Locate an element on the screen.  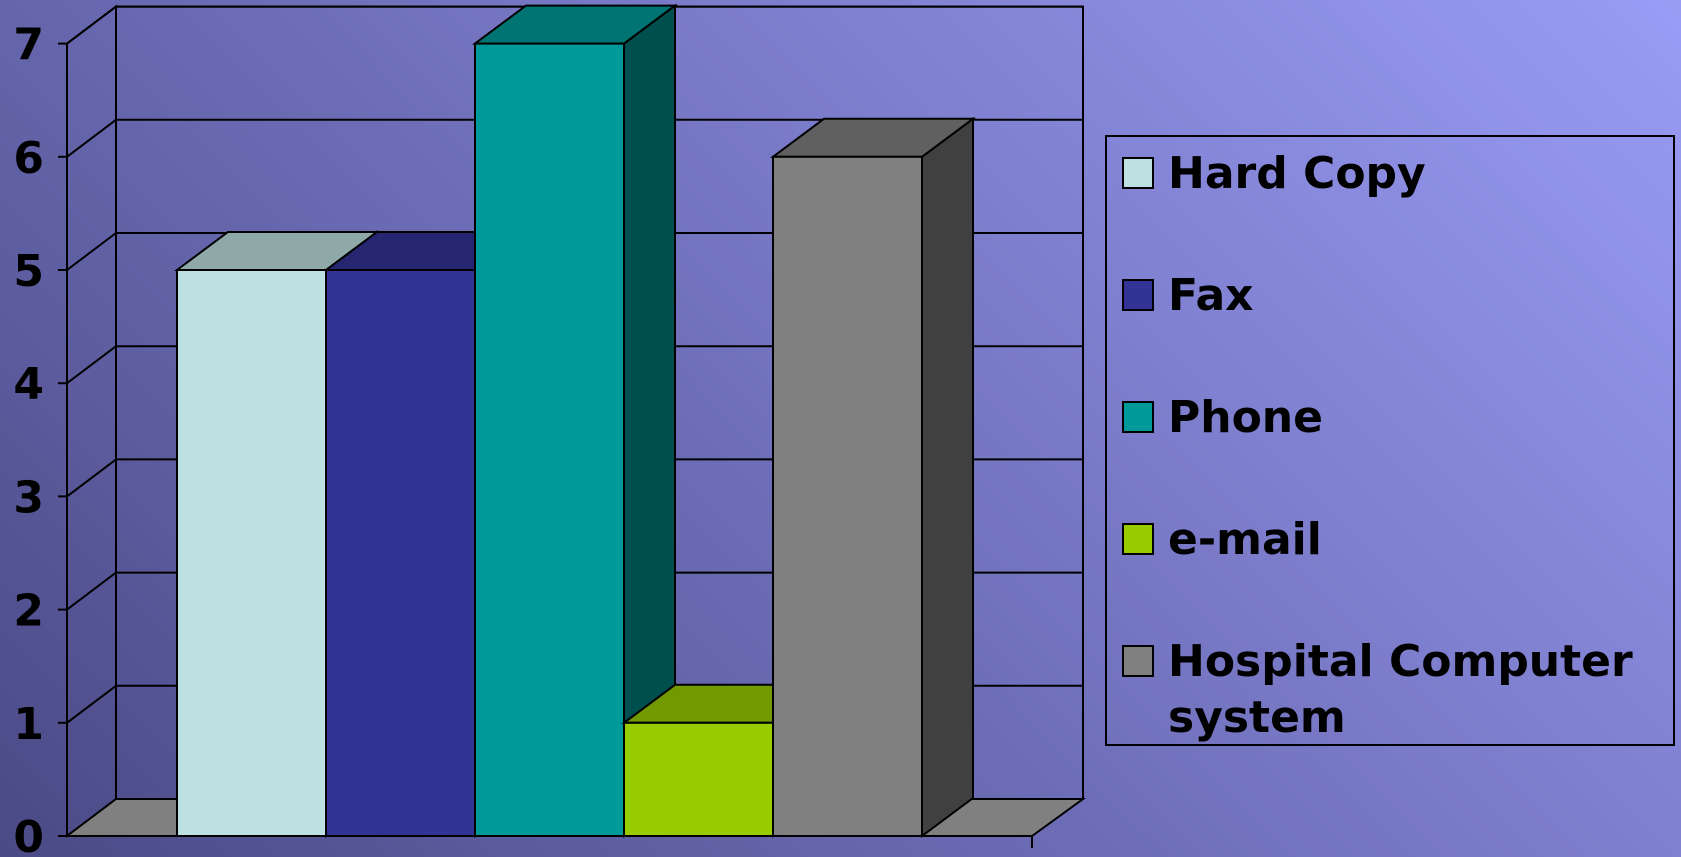
legend-label: Hard Copy is located at coordinates (1297, 173).